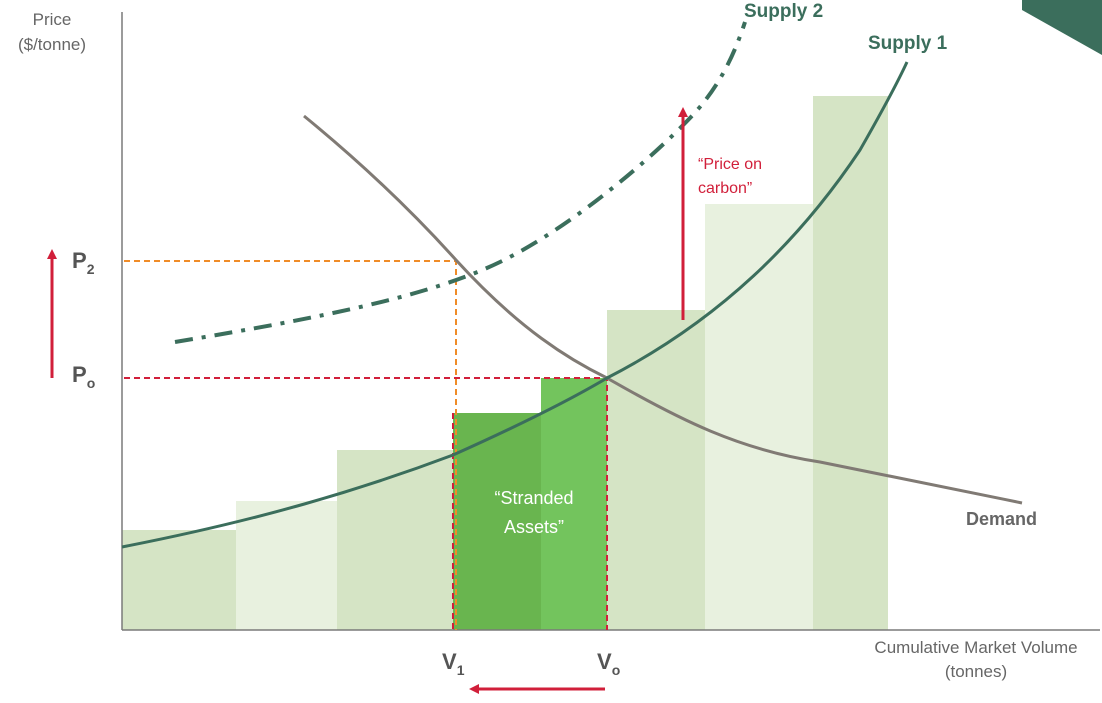  Describe the element at coordinates (1001, 519) in the screenshot. I see `demand-label: Demand` at that location.